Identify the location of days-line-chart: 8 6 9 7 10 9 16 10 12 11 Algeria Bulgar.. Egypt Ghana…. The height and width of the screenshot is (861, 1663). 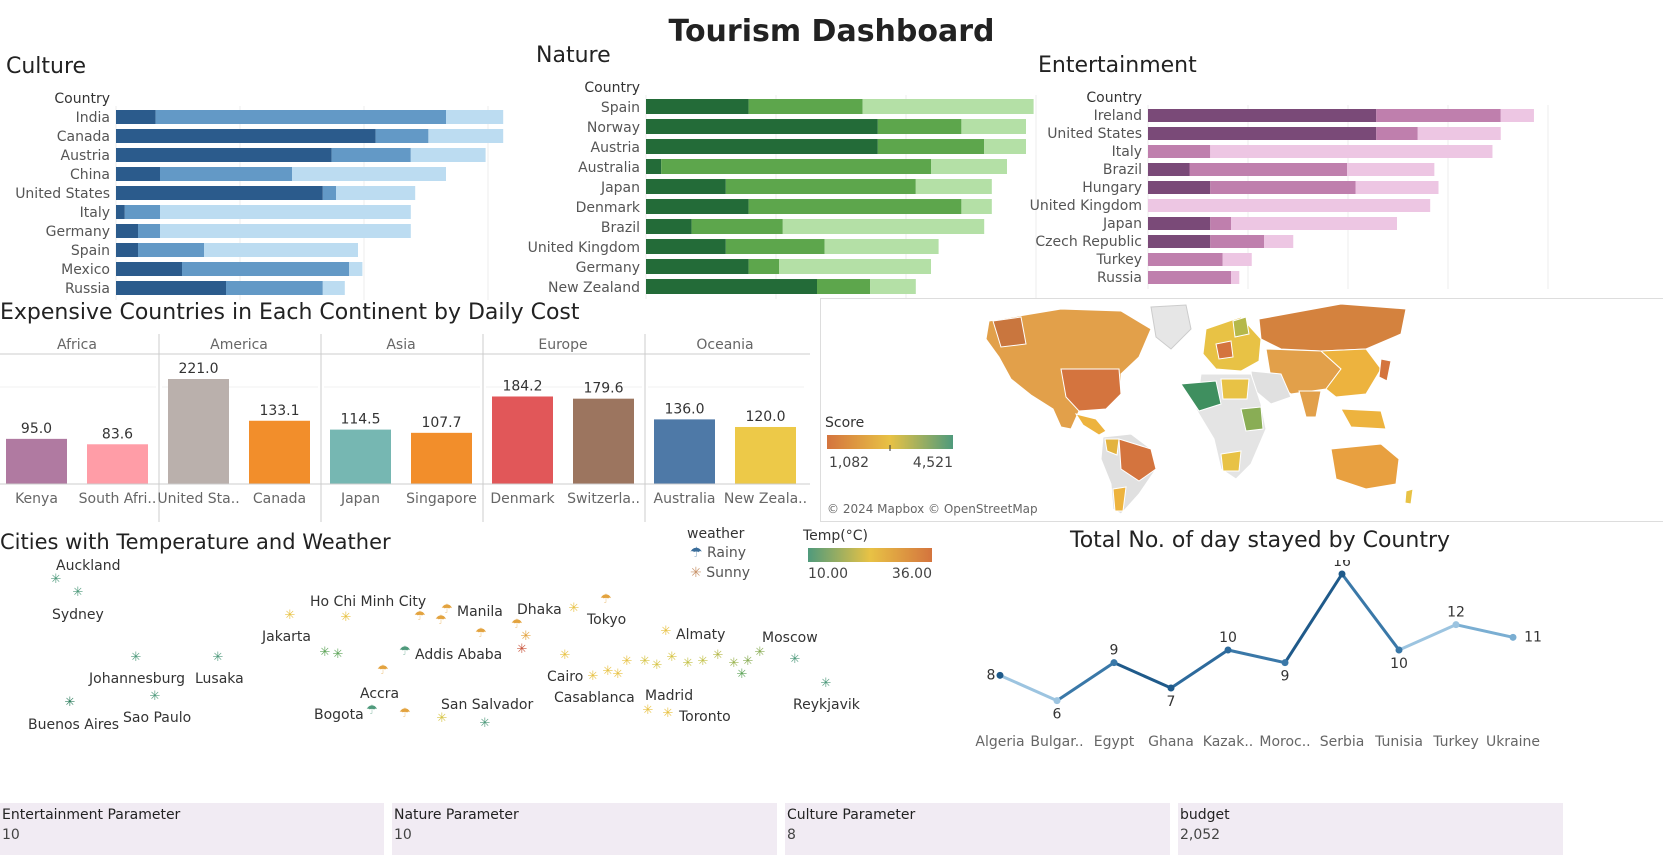
(1260, 657).